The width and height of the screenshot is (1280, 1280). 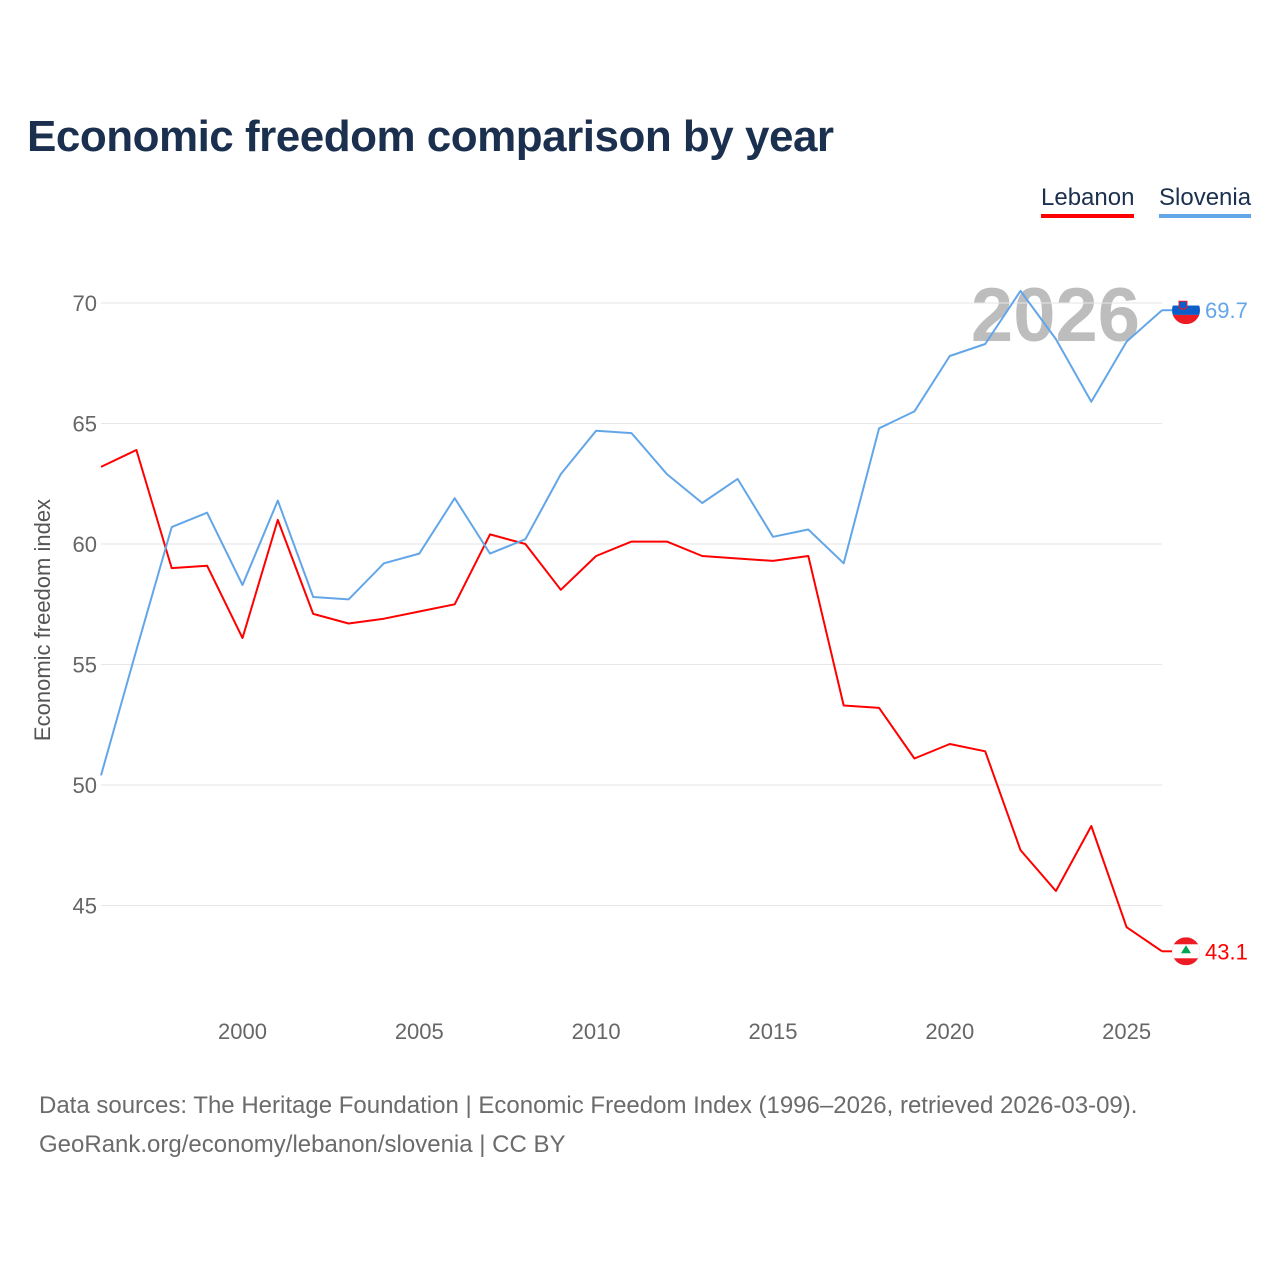 What do you see at coordinates (419, 1031) in the screenshot?
I see `x-tick-label: 2005` at bounding box center [419, 1031].